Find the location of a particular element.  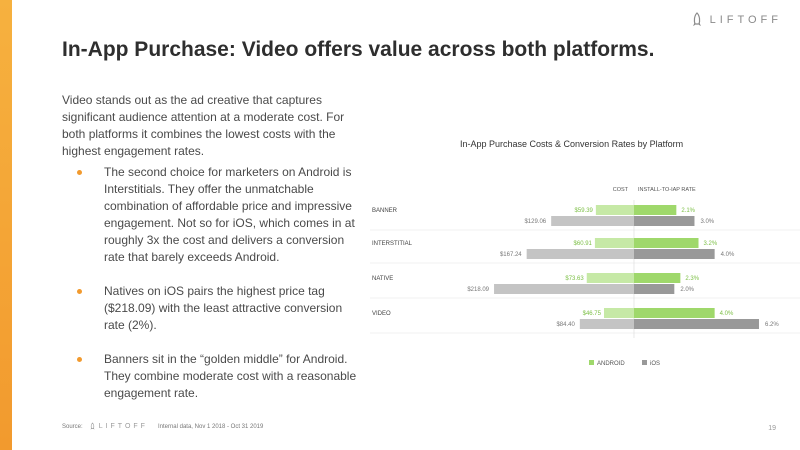

label-ios-cost: $218.09 is located at coordinates (478, 290).